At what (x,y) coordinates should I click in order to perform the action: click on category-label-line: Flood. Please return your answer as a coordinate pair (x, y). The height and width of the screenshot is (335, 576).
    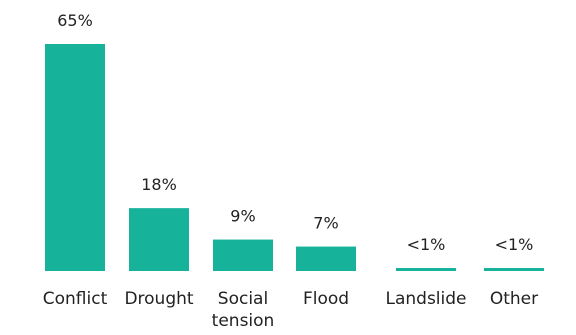
    Looking at the image, I should click on (326, 299).